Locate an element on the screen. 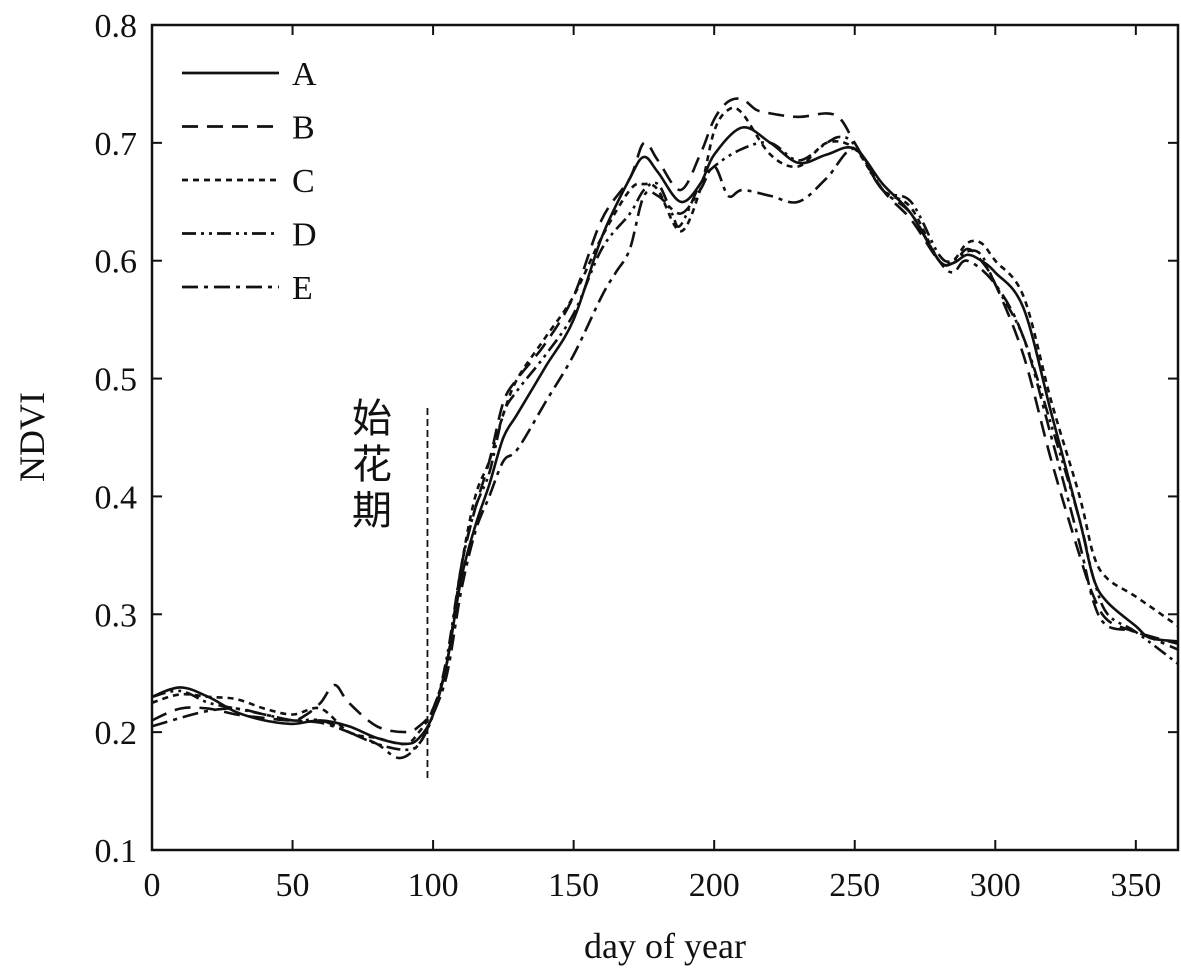 This screenshot has width=1181, height=973. legend-label-e: E is located at coordinates (302, 288).